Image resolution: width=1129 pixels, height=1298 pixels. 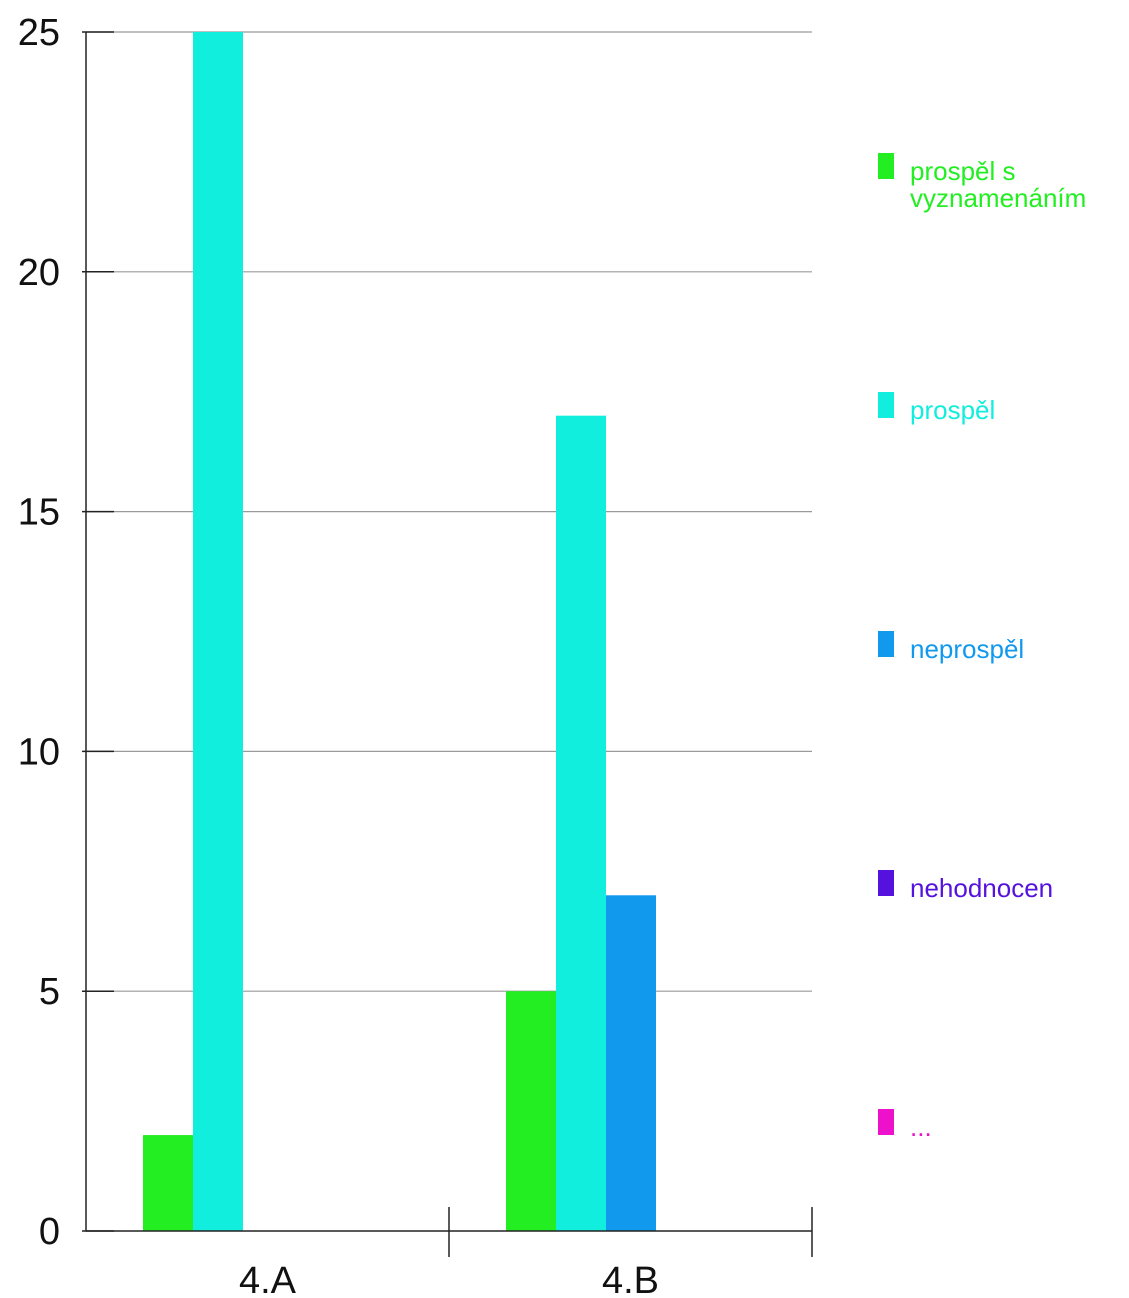 What do you see at coordinates (49, 992) in the screenshot?
I see `y-tick-label: 5` at bounding box center [49, 992].